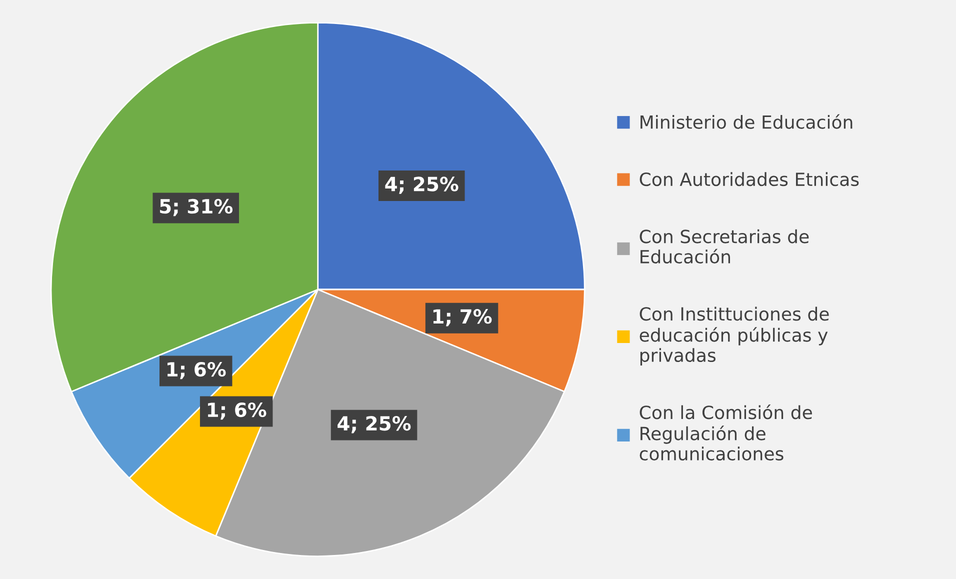  Describe the element at coordinates (726, 432) in the screenshot. I see `legend-label: Con la Comisión de Regulación de comunicaciones` at that location.